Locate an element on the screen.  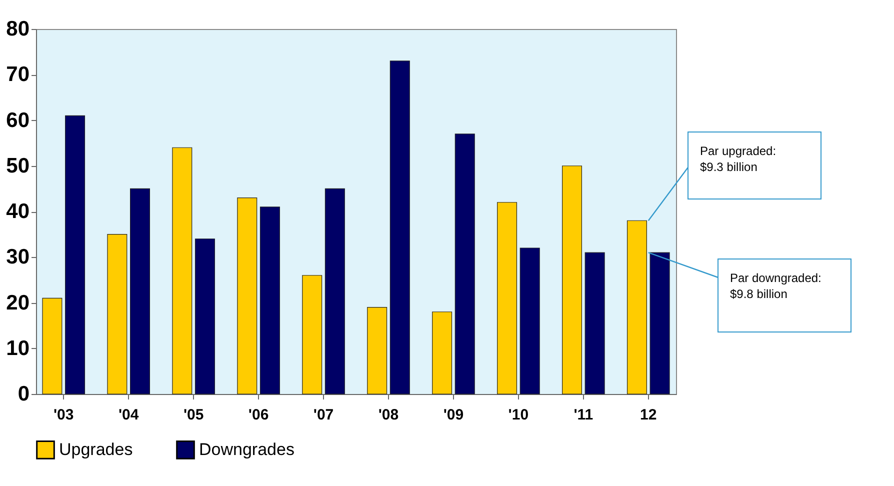
x-tick-label: '05 is located at coordinates (193, 415).